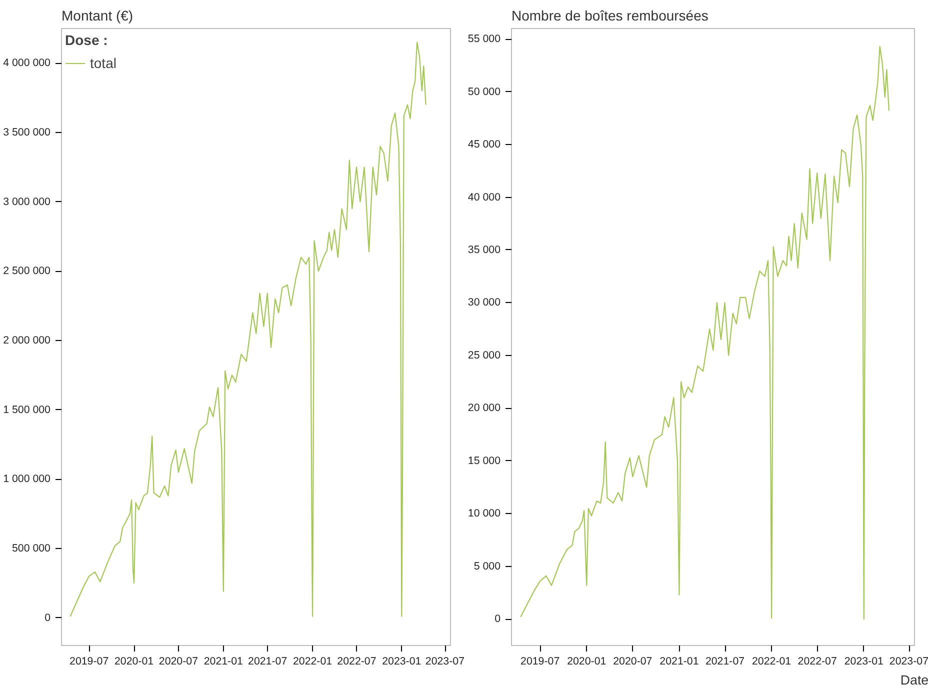 The image size is (928, 697). Describe the element at coordinates (27, 340) in the screenshot. I see `y-tick-label: 2 000 000` at that location.